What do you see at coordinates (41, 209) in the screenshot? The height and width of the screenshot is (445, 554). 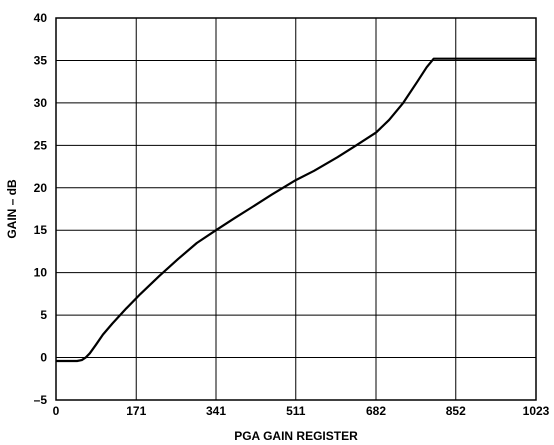 I see `y-tick-labels: –5 0 5 10 15 20 25 30 35 40` at bounding box center [41, 209].